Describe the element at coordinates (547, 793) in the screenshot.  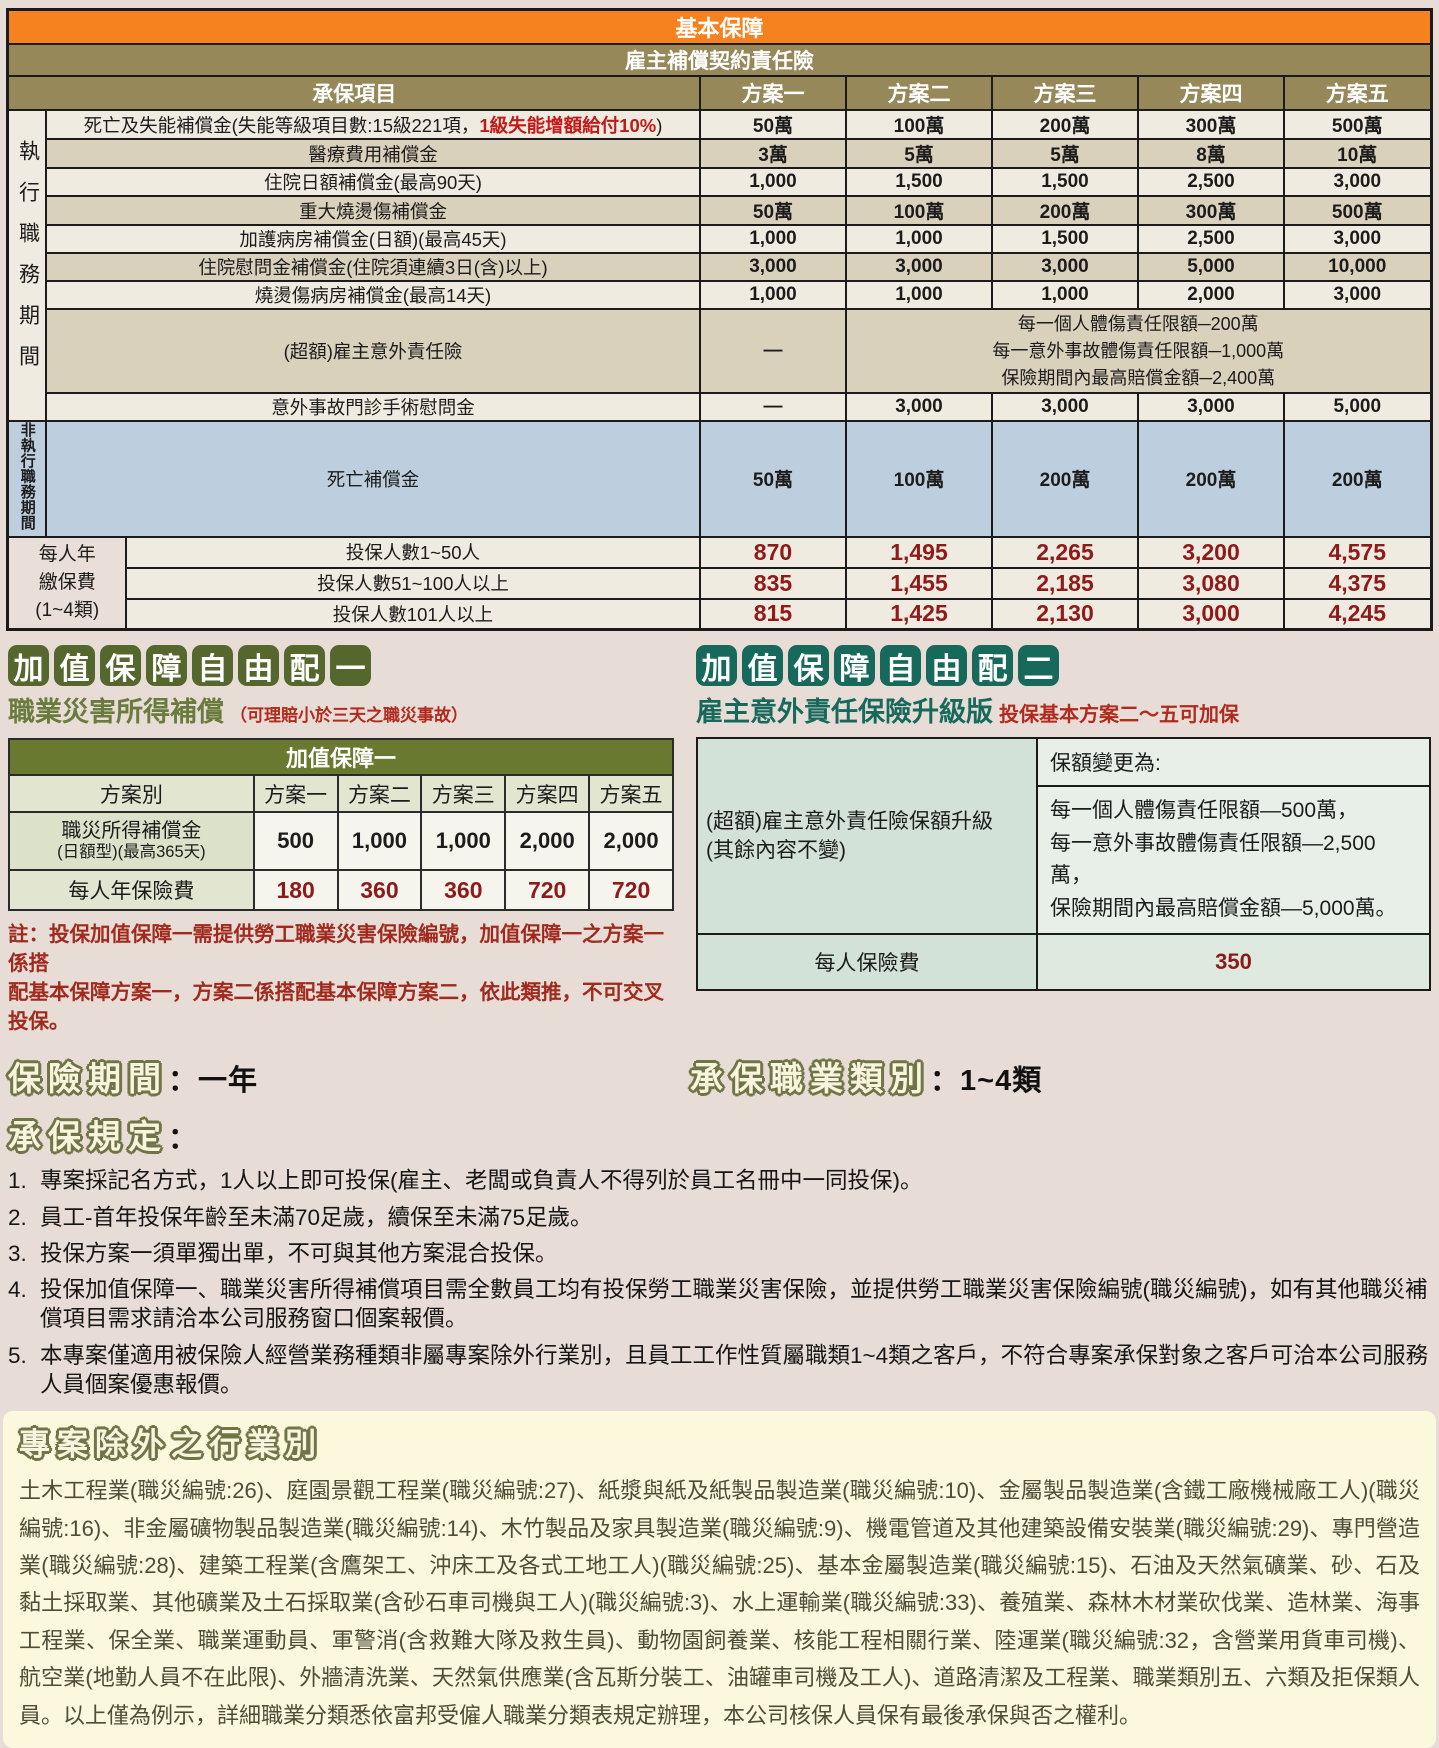
I see `addon1-header-cell: 方案四` at that location.